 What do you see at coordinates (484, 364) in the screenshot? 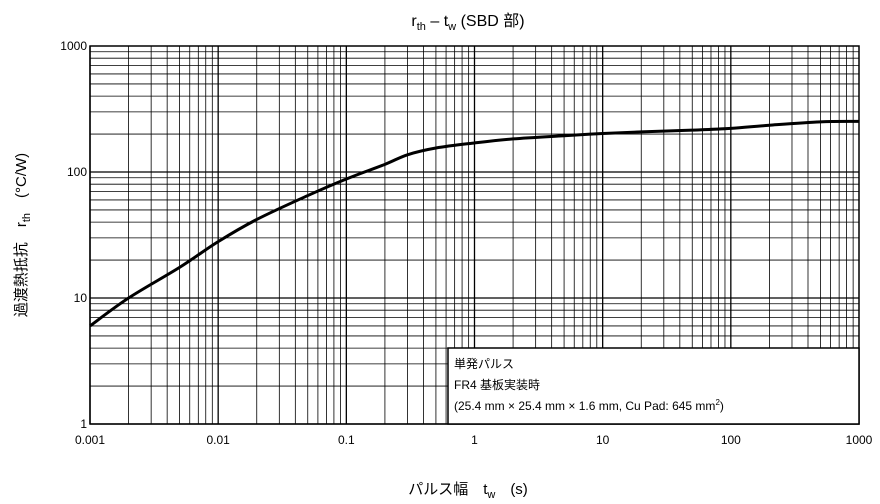
I see `legend-line-1: 単発パルス` at bounding box center [484, 364].